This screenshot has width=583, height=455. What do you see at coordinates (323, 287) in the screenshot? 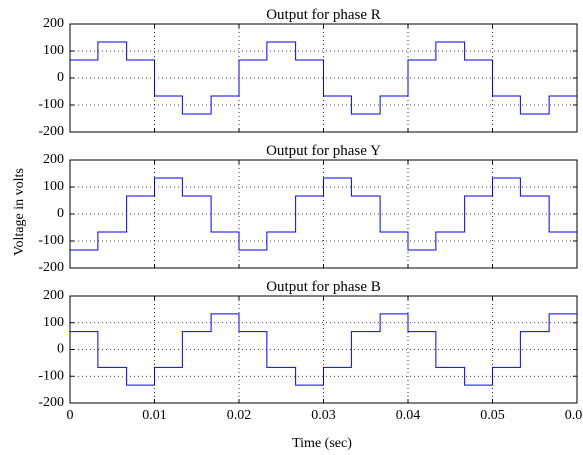
I see `panel-title: Output for phase B` at bounding box center [323, 287].